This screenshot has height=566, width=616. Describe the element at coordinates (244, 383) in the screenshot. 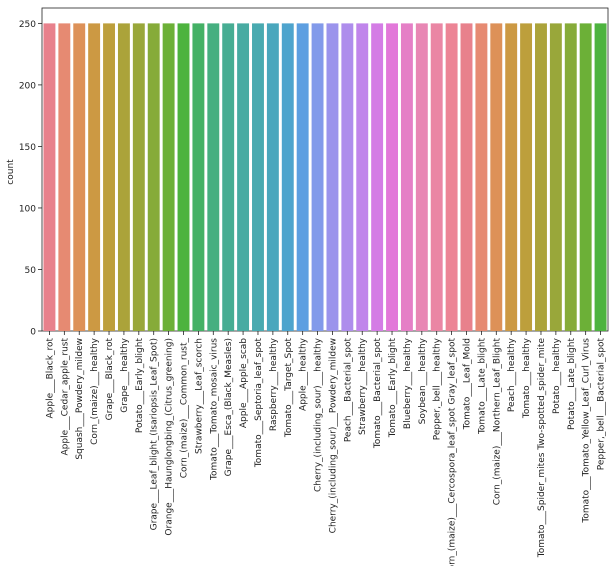

I see `x-tick-label: Apple___Apple_scab` at that location.